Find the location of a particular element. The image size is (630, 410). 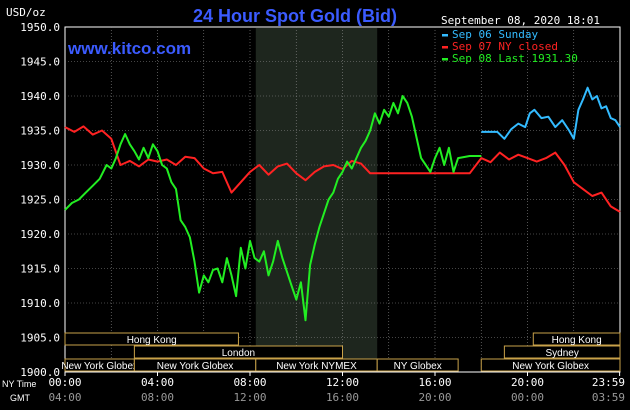

x-tick-label-gmt: 00:00 is located at coordinates (527, 397).